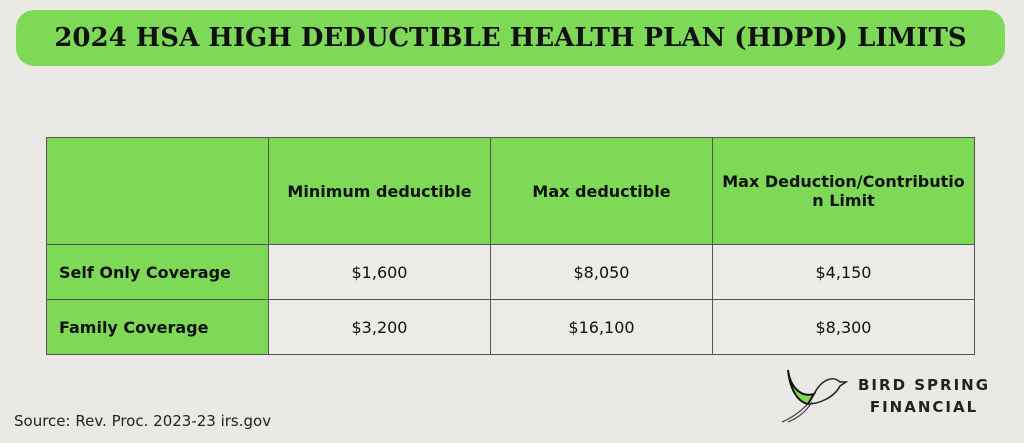  I want to click on table-row: Family Coverage $3,200 $16,100 $8,300, so click(510, 327).